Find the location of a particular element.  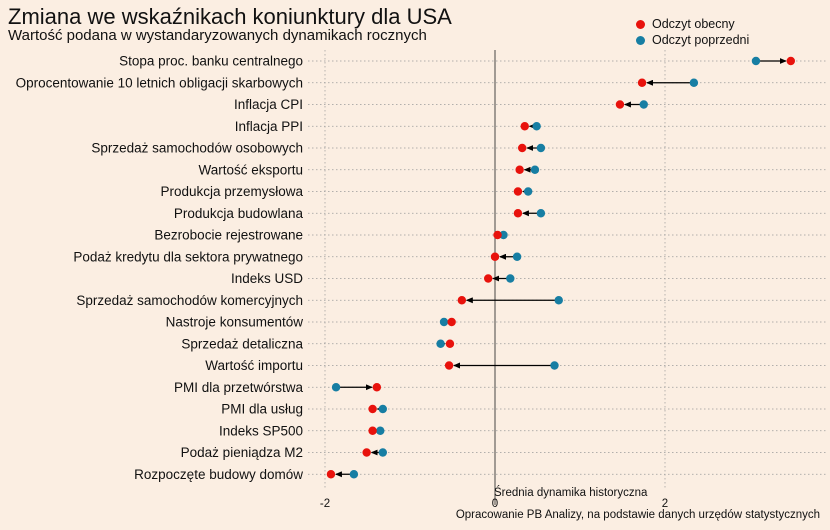

legend-previous-label: Odczyt poprzedni is located at coordinates (701, 40).